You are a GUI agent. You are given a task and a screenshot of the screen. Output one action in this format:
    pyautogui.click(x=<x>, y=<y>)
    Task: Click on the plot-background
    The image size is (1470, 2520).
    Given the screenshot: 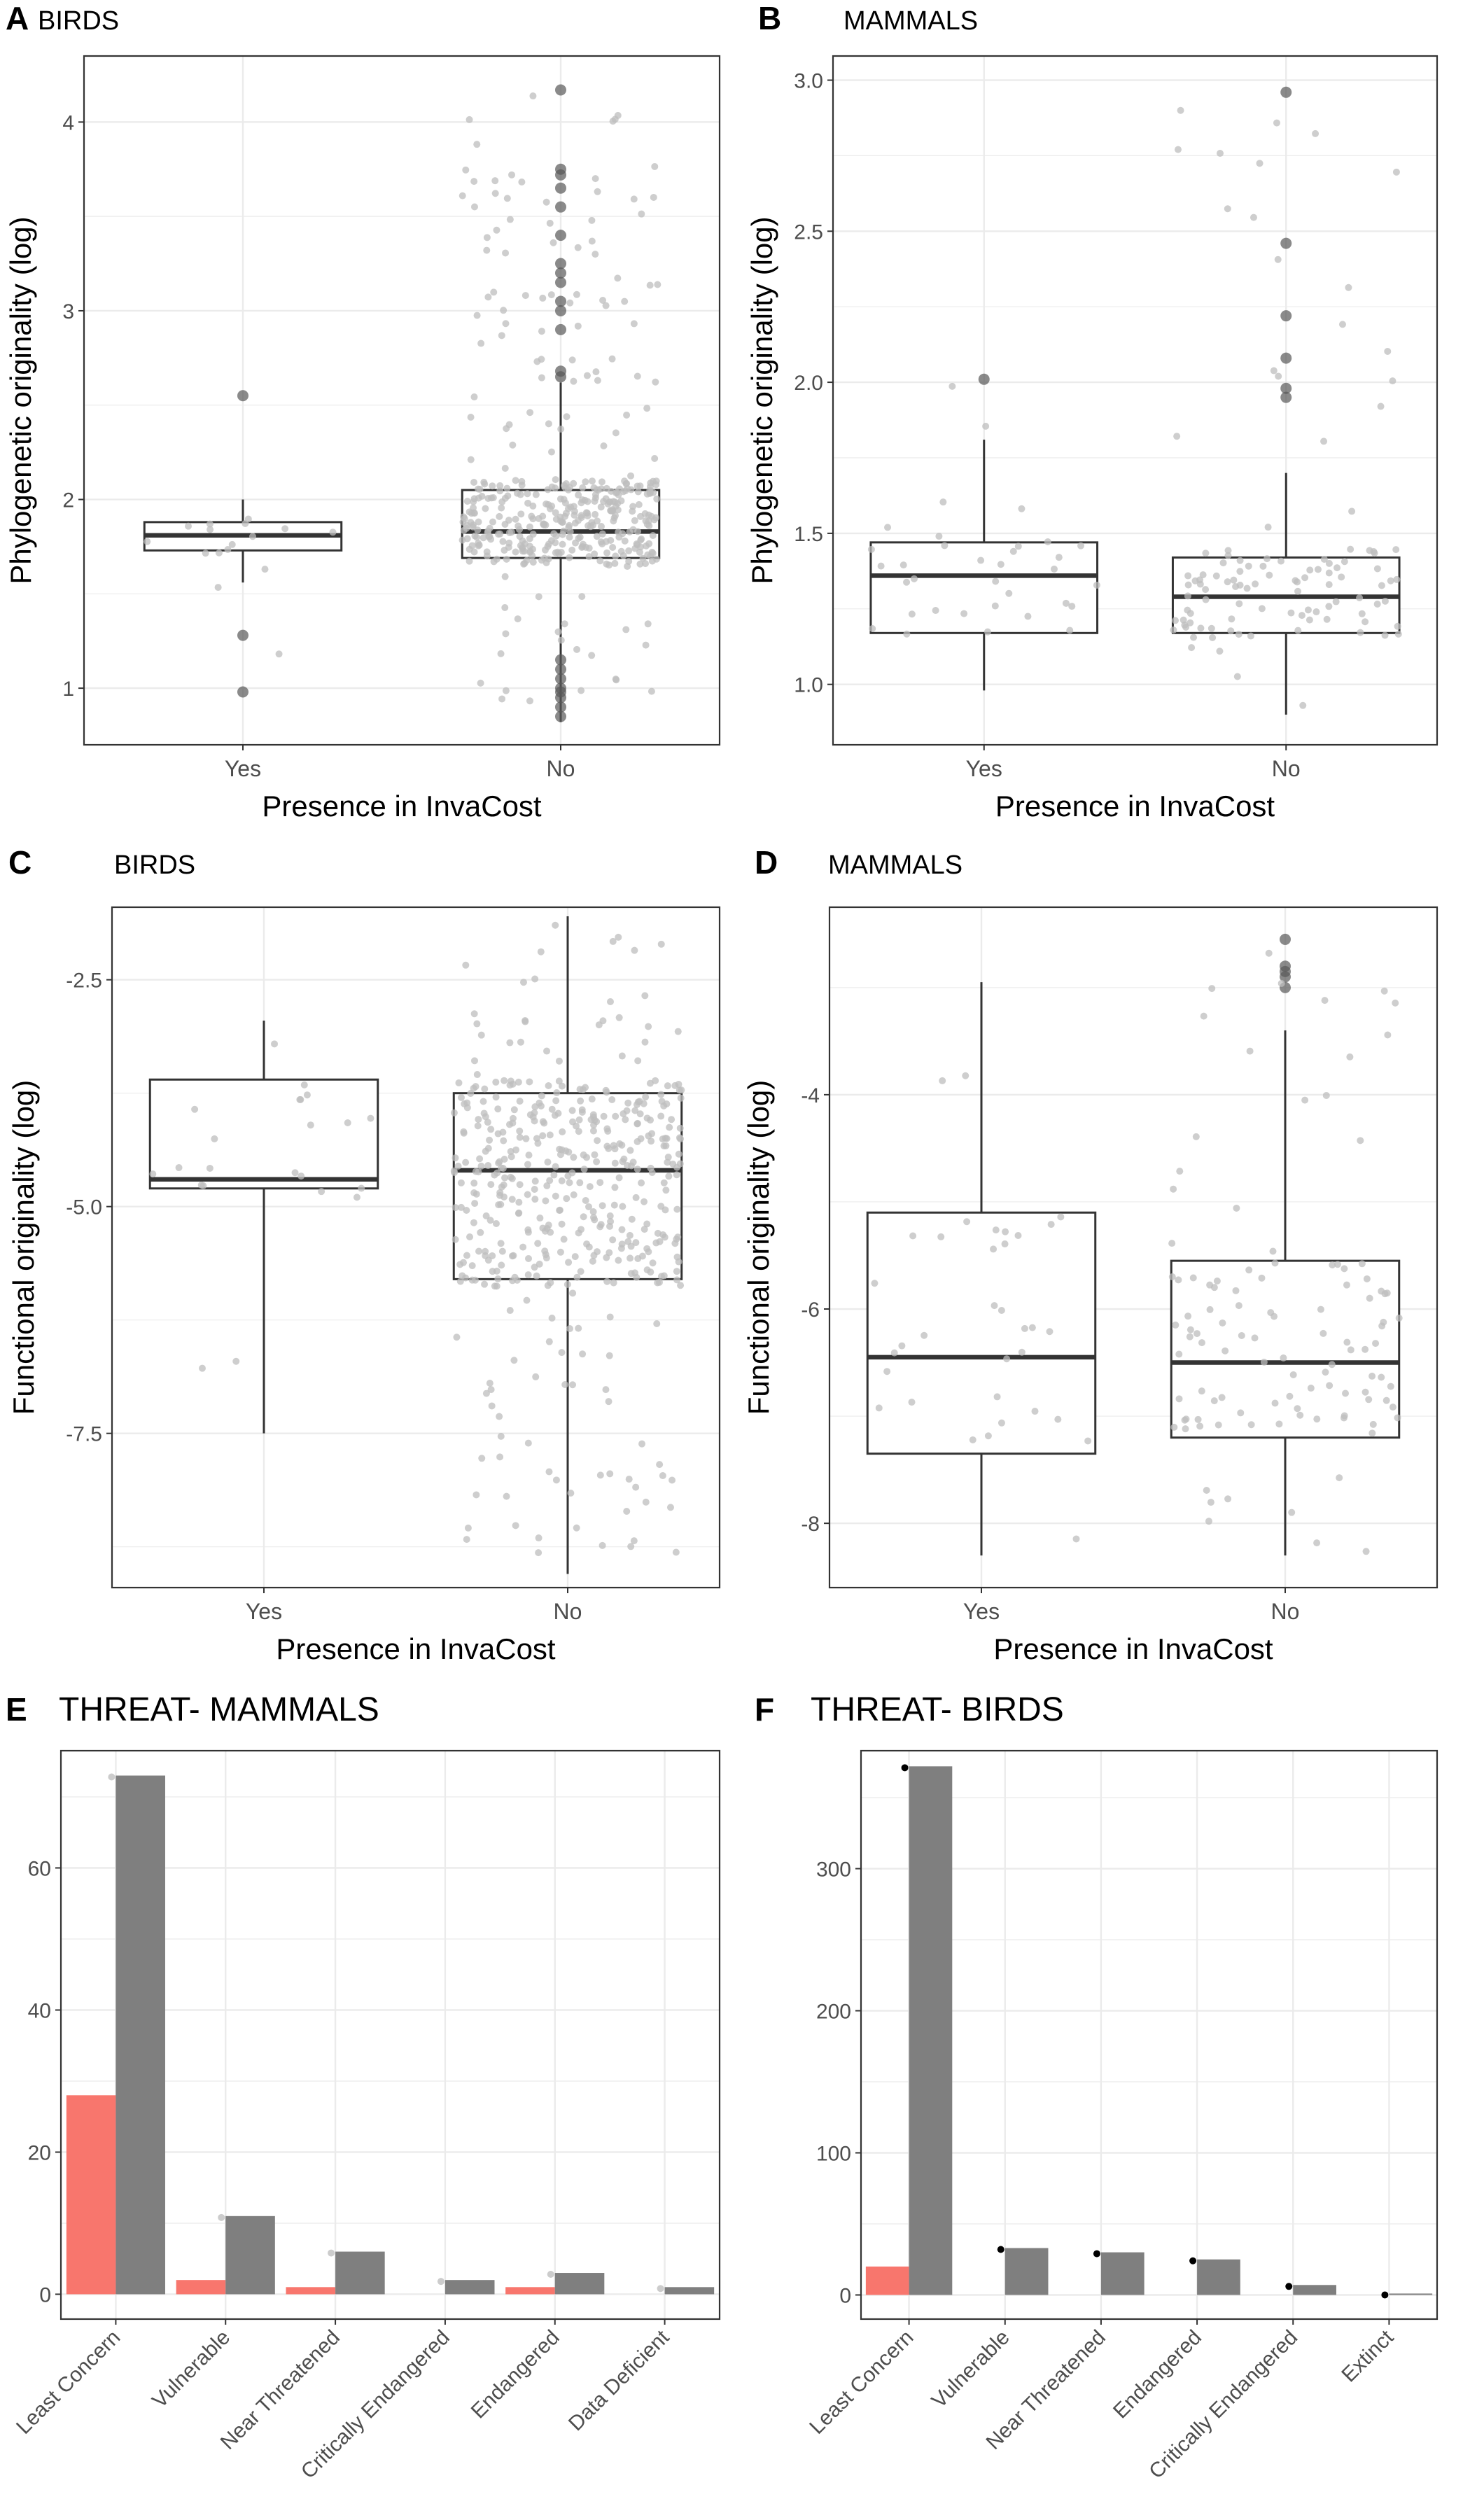 What is the action you would take?
    pyautogui.click(x=1149, y=2035)
    